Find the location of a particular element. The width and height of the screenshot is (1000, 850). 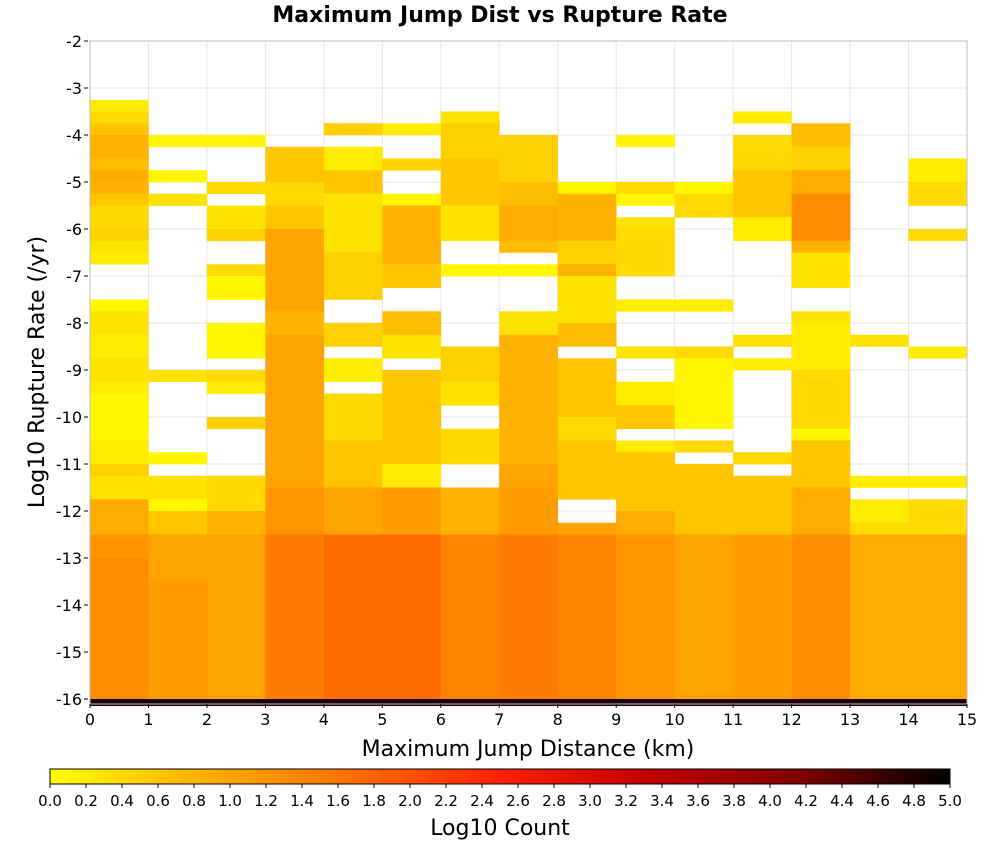

y-tick-label: -6 is located at coordinates (74, 229).